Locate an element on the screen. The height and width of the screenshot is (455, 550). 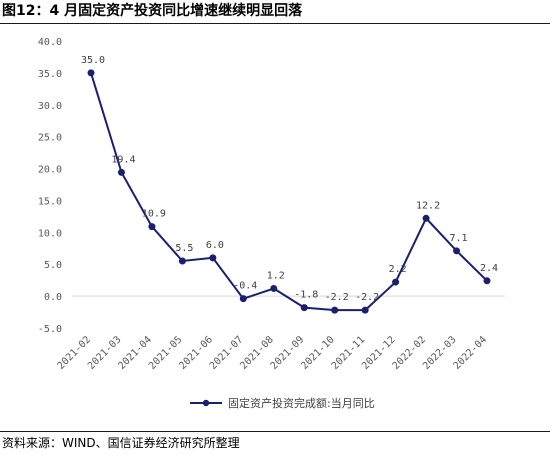
legend-marker is located at coordinates (206, 403).